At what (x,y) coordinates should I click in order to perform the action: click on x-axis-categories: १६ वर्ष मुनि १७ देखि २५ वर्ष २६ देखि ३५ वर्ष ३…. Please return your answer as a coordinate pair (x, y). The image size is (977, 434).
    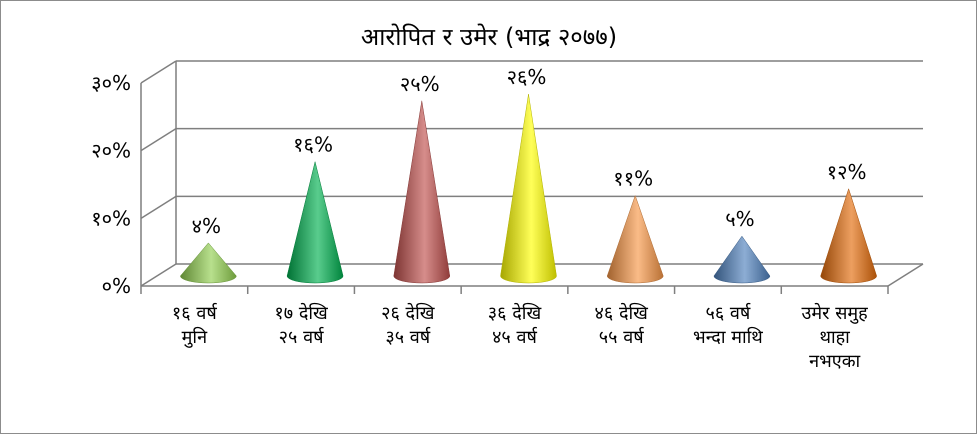
    Looking at the image, I should click on (520, 337).